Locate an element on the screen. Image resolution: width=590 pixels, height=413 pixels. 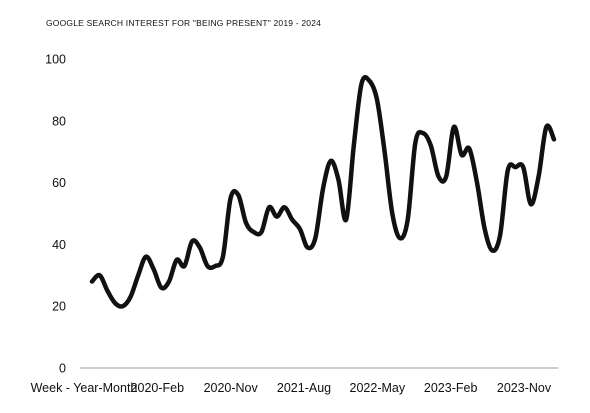
x-tick-label: 2023-Nov is located at coordinates (524, 388).